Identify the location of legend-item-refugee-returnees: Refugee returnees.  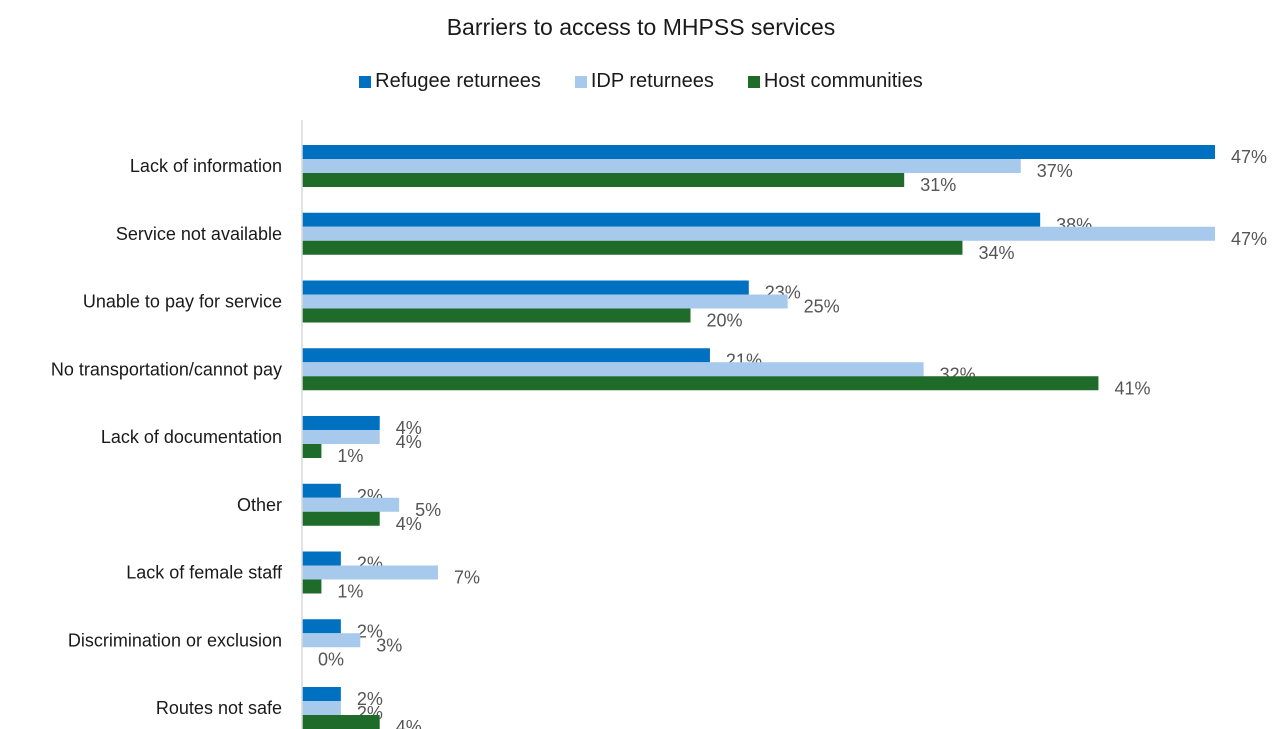
(450, 81).